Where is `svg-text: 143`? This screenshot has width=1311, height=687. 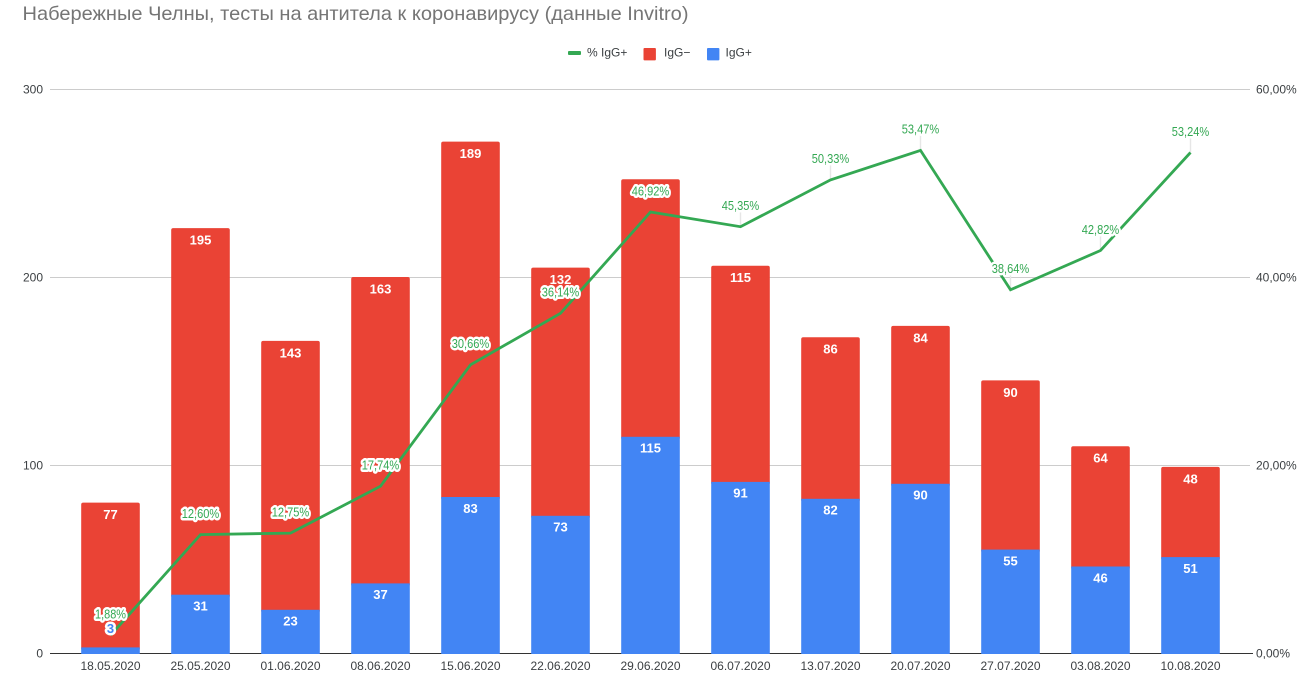 svg-text: 143 is located at coordinates (291, 352).